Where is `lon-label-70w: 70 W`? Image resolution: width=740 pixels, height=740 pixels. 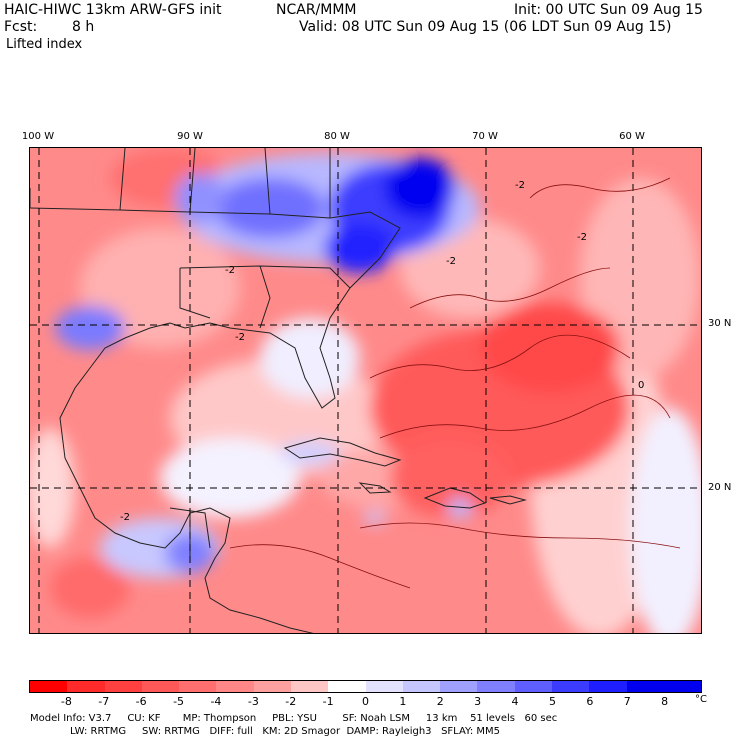 lon-label-70w: 70 W is located at coordinates (485, 136).